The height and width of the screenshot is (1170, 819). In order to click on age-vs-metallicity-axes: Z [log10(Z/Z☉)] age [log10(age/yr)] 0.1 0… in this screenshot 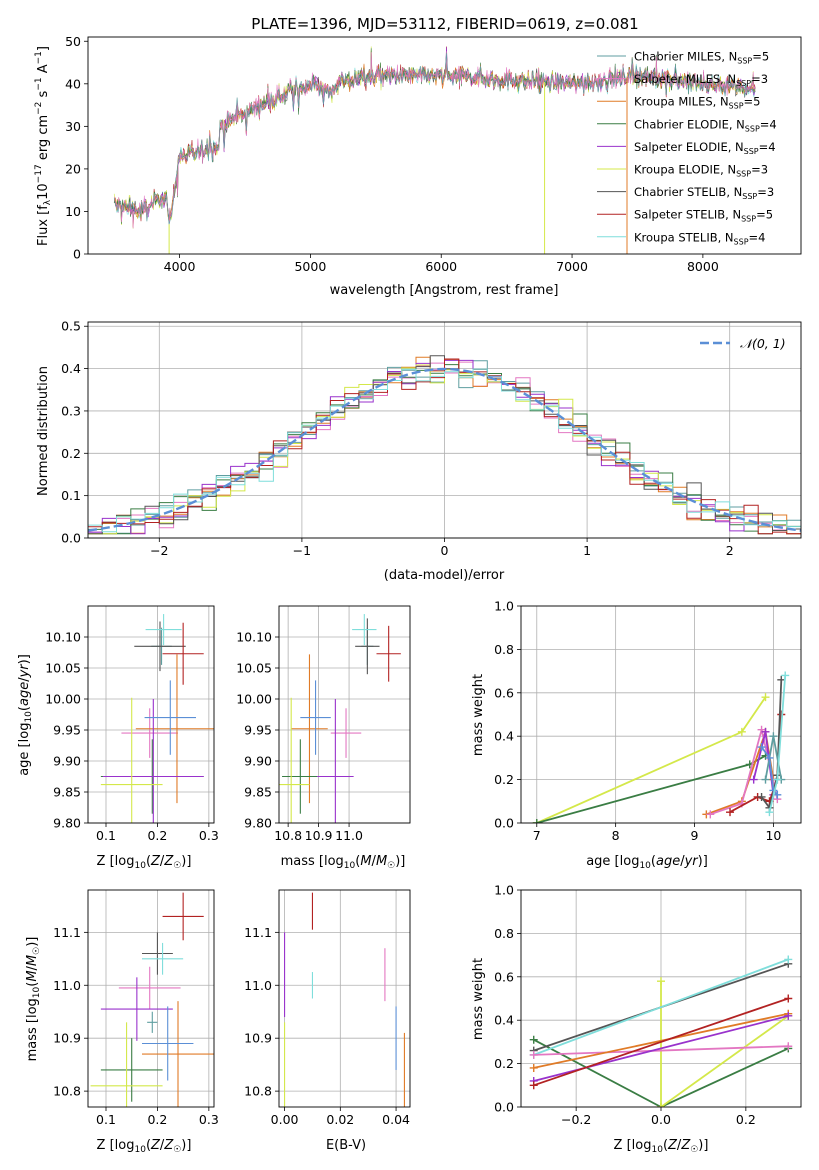, I will do `click(118, 738)`.